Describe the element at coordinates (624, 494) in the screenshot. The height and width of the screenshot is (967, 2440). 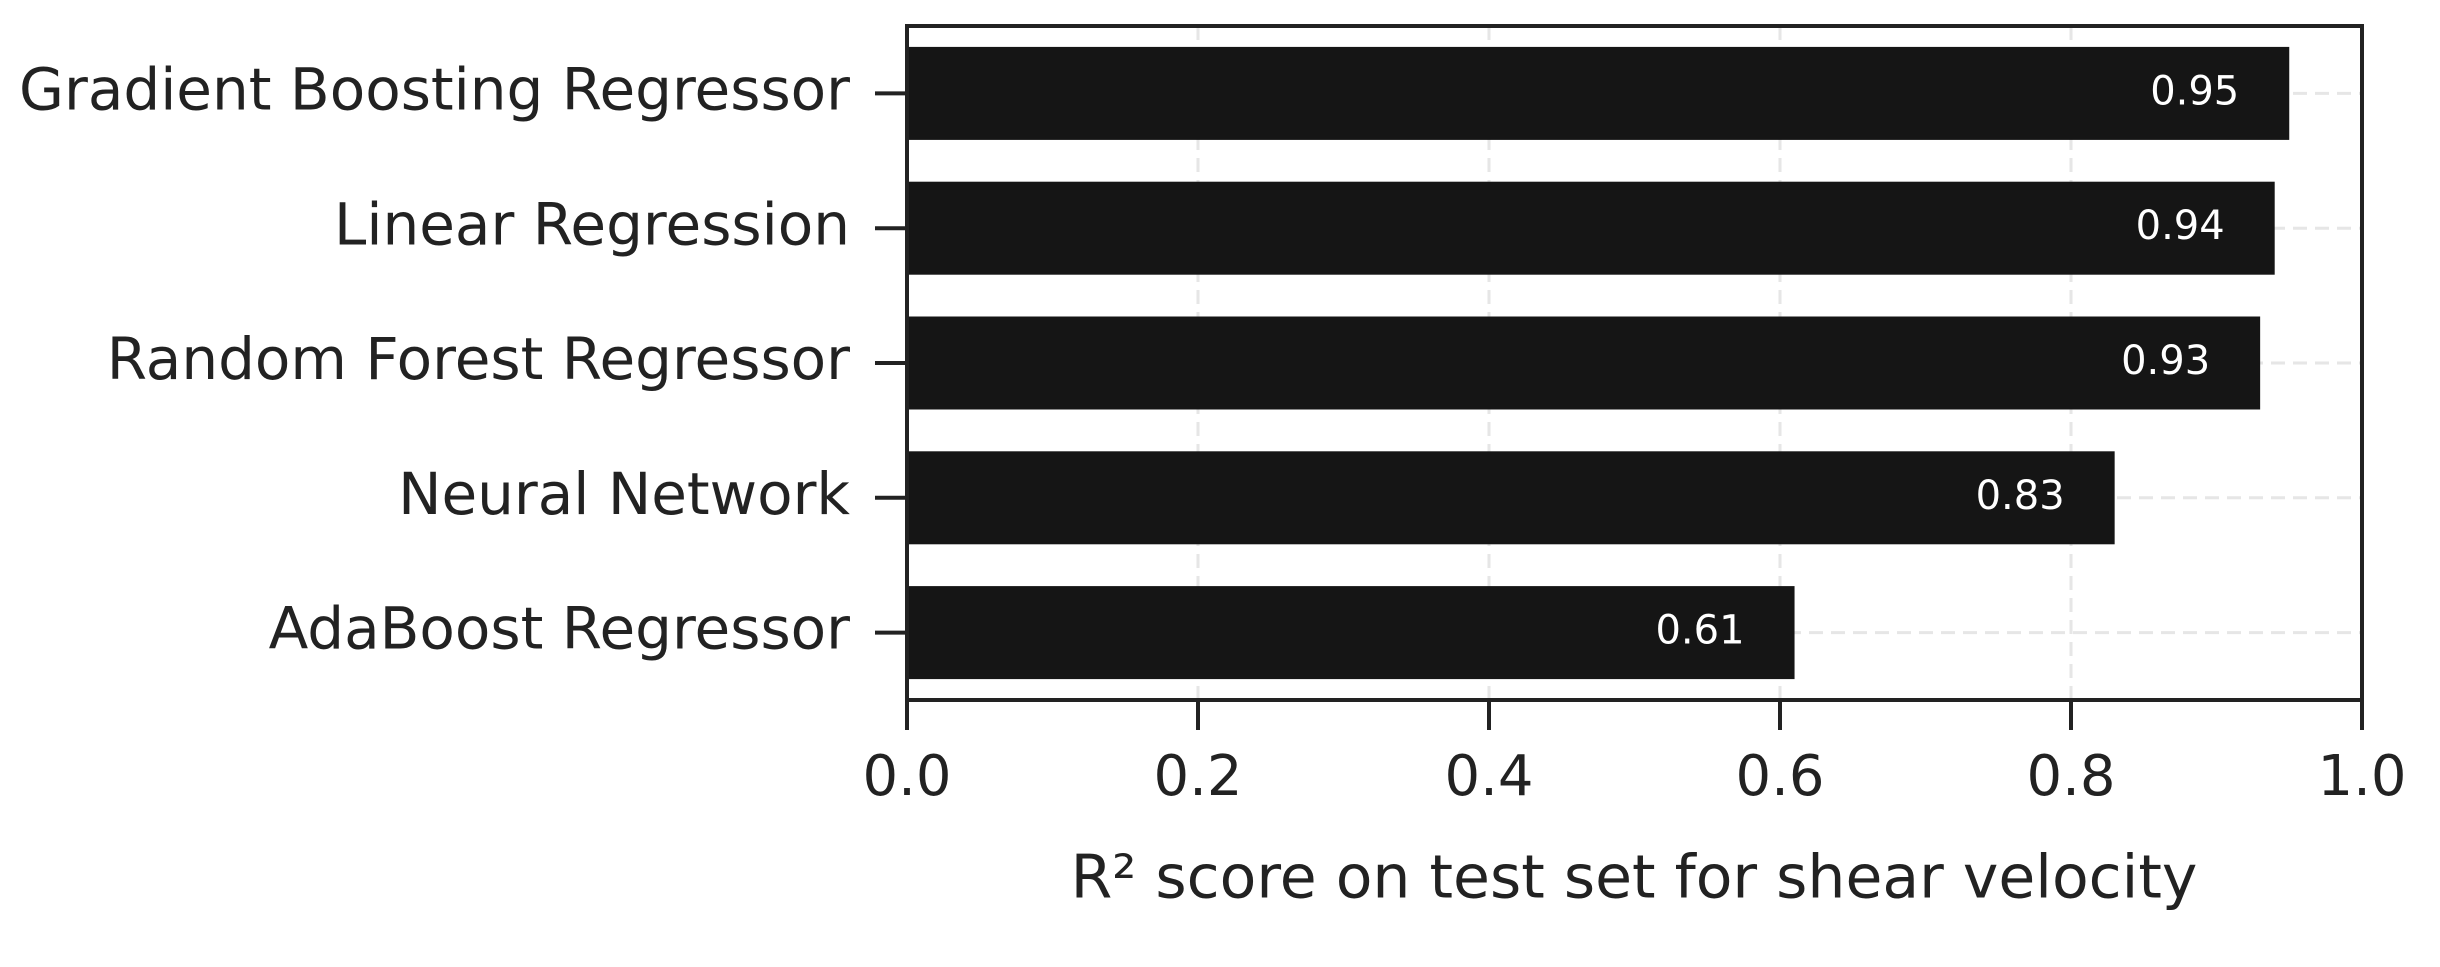
I see `y-tick-label: Neural Network` at that location.